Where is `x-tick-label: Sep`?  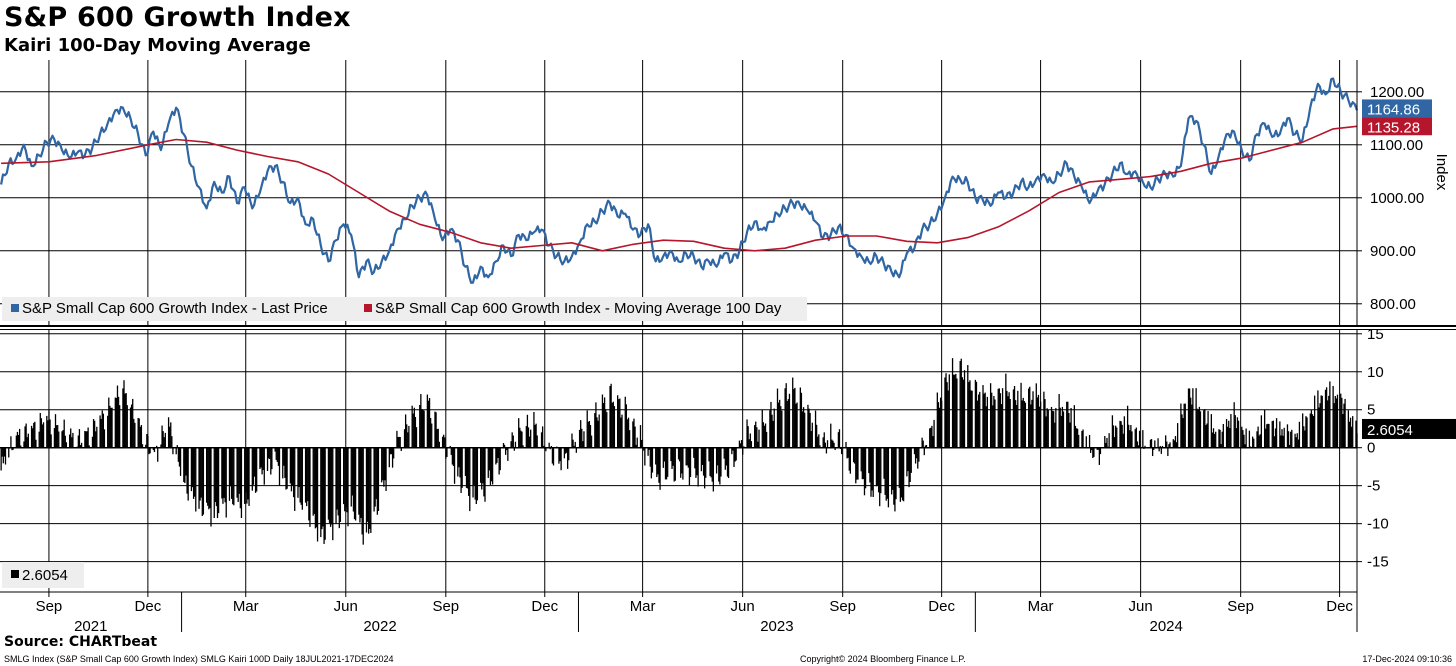
x-tick-label: Sep is located at coordinates (445, 606).